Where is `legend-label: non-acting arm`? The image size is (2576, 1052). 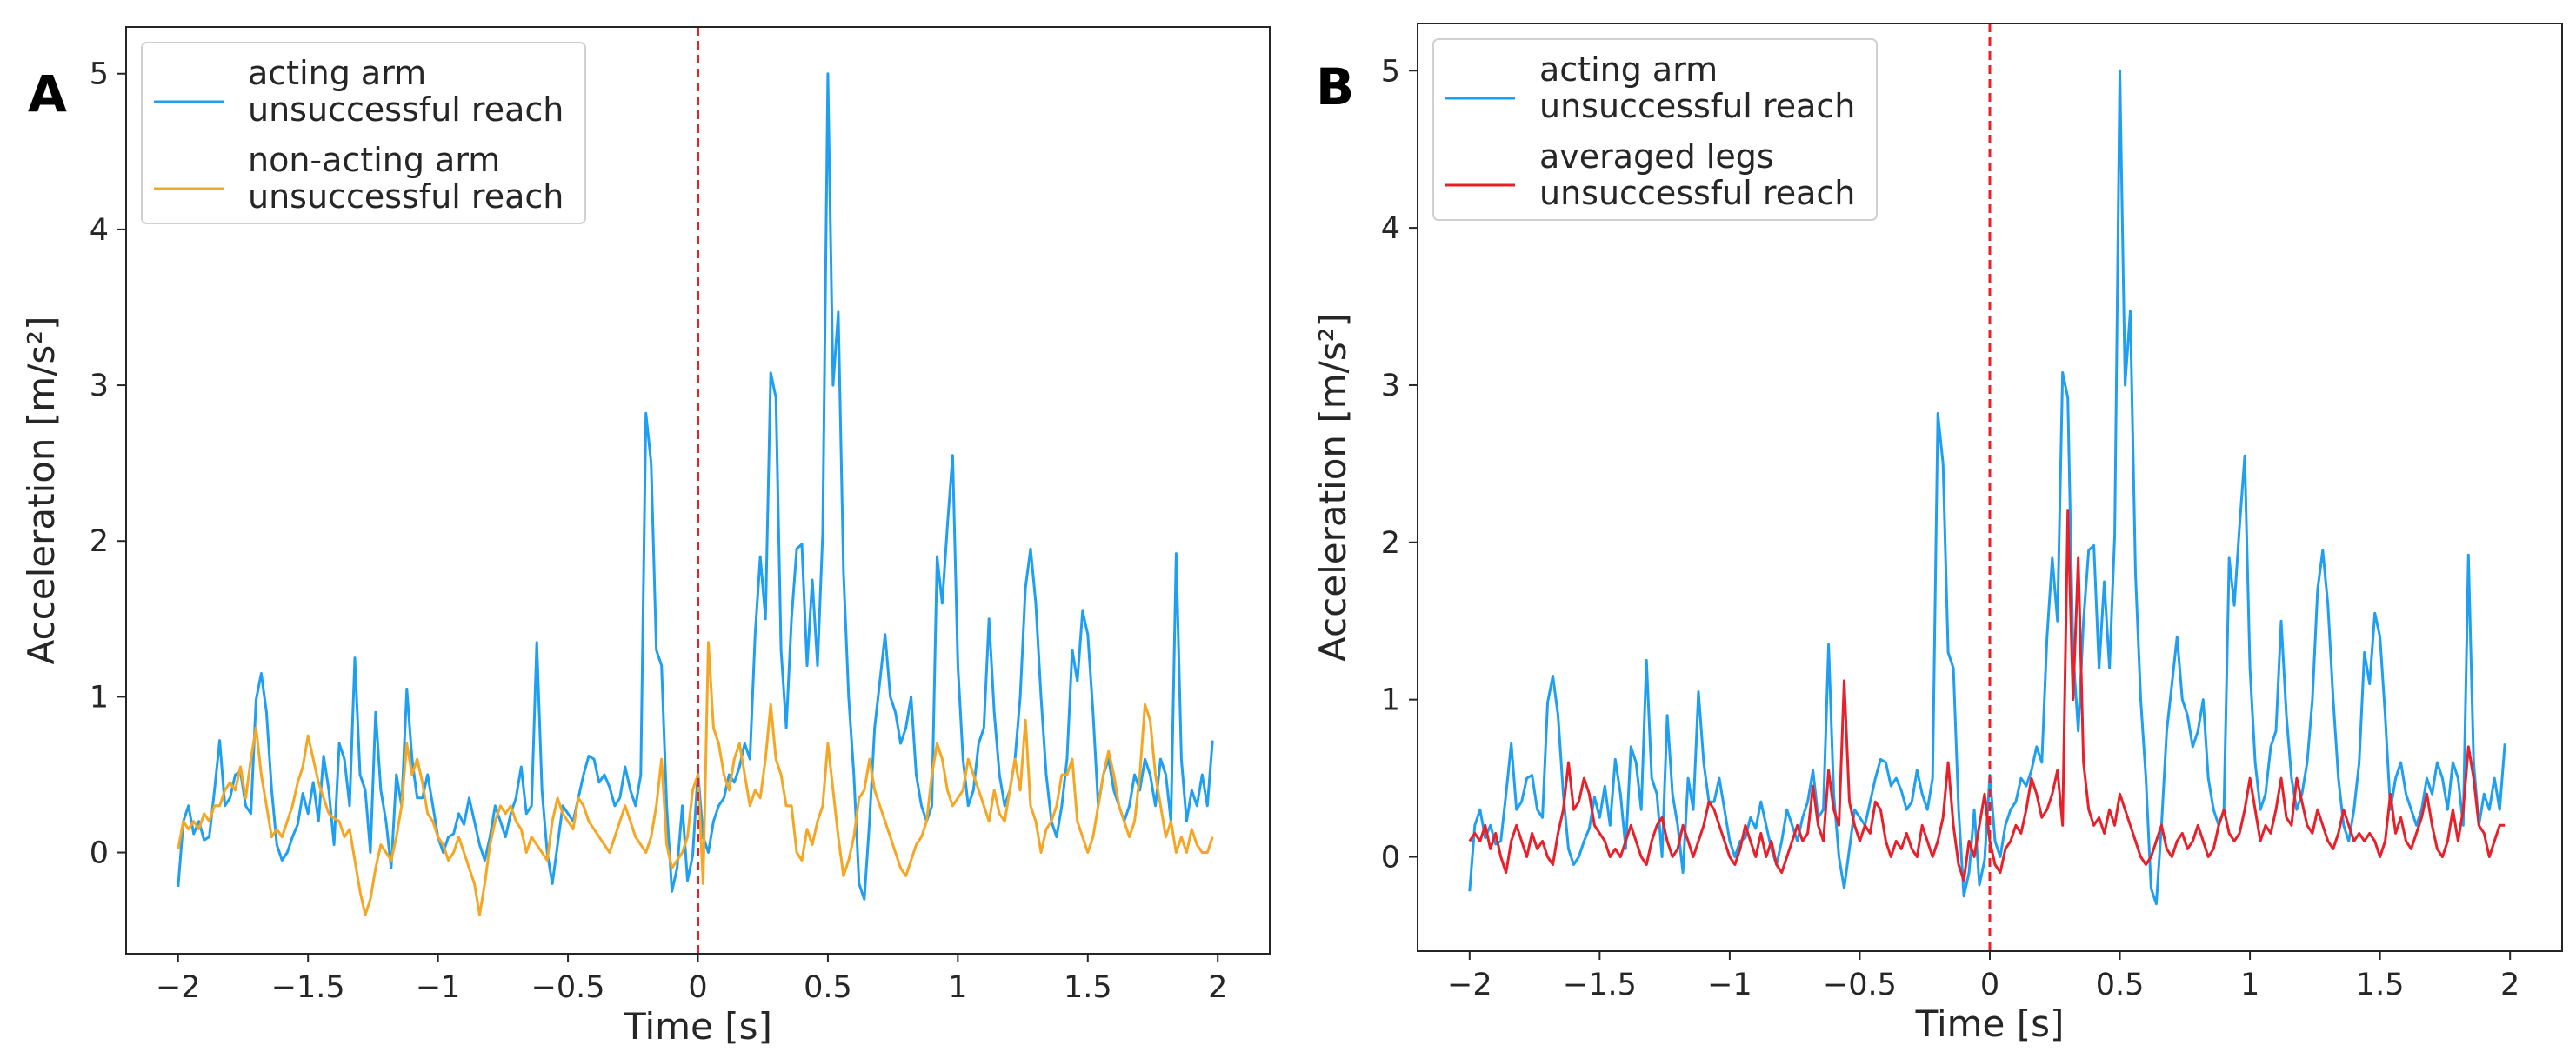 legend-label: non-acting arm is located at coordinates (374, 160).